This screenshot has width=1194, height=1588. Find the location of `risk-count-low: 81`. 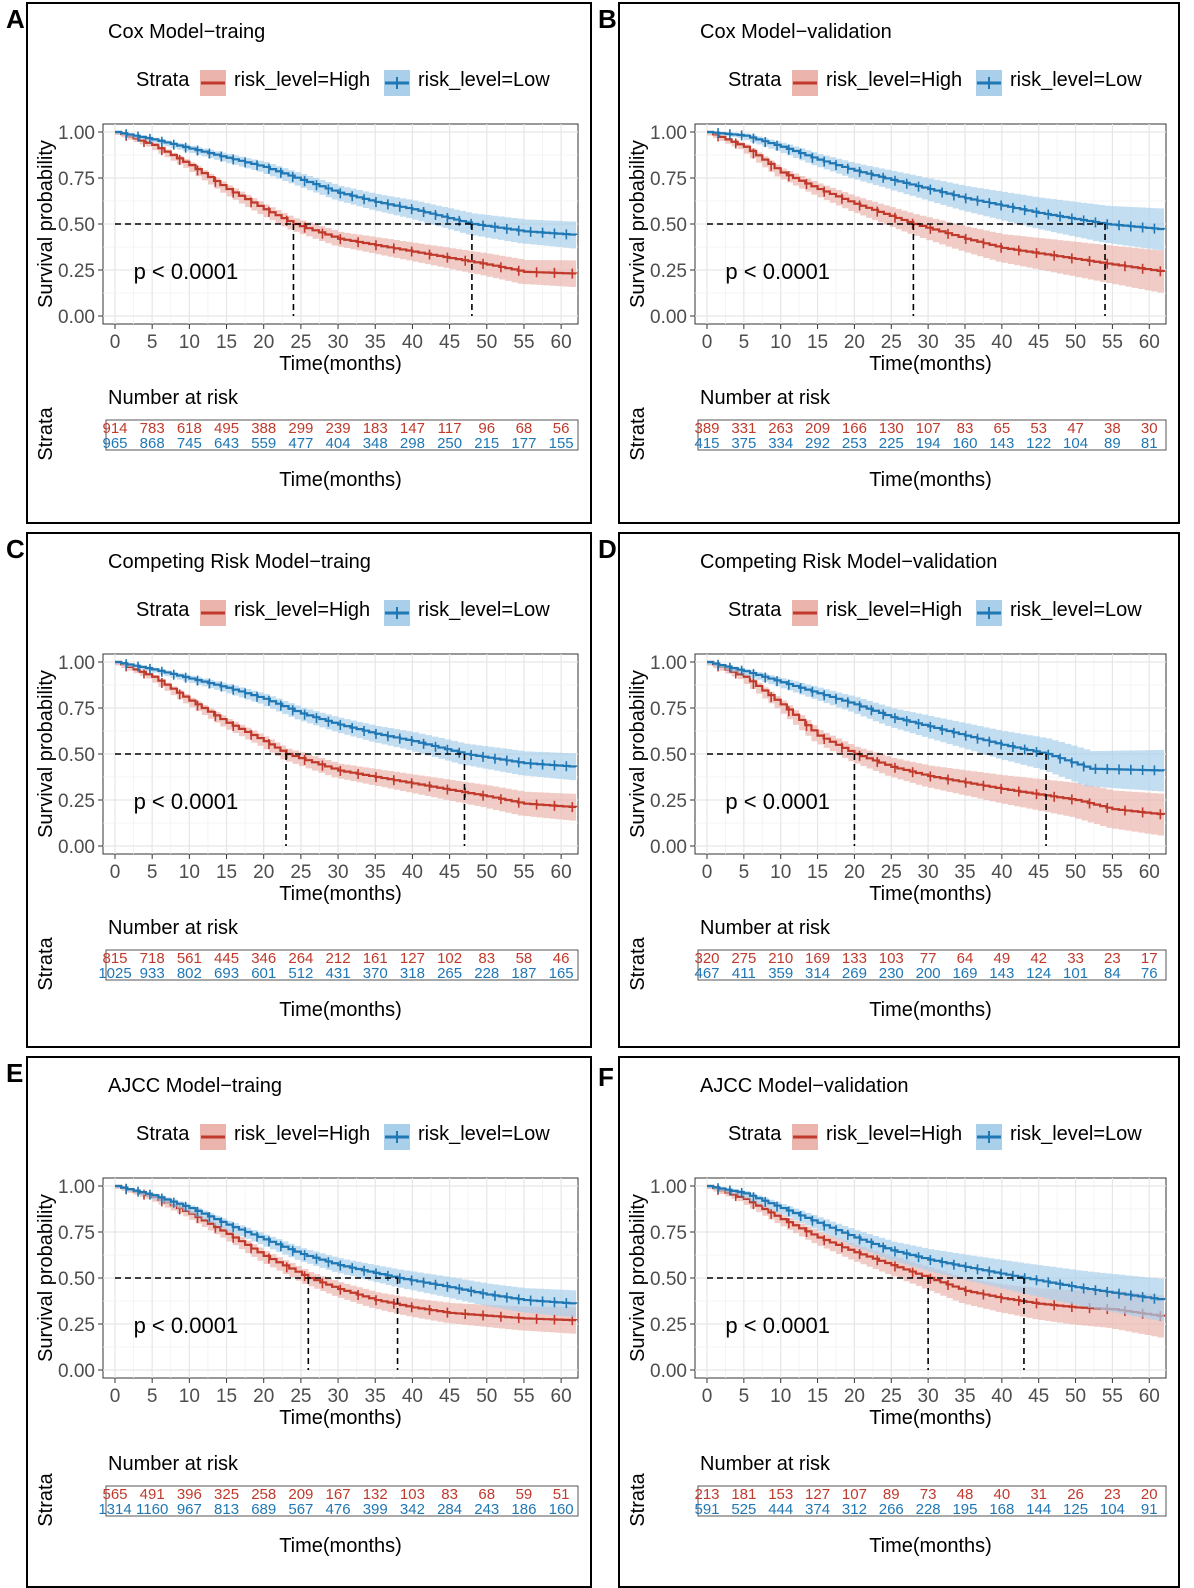

risk-count-low: 81 is located at coordinates (1149, 443).